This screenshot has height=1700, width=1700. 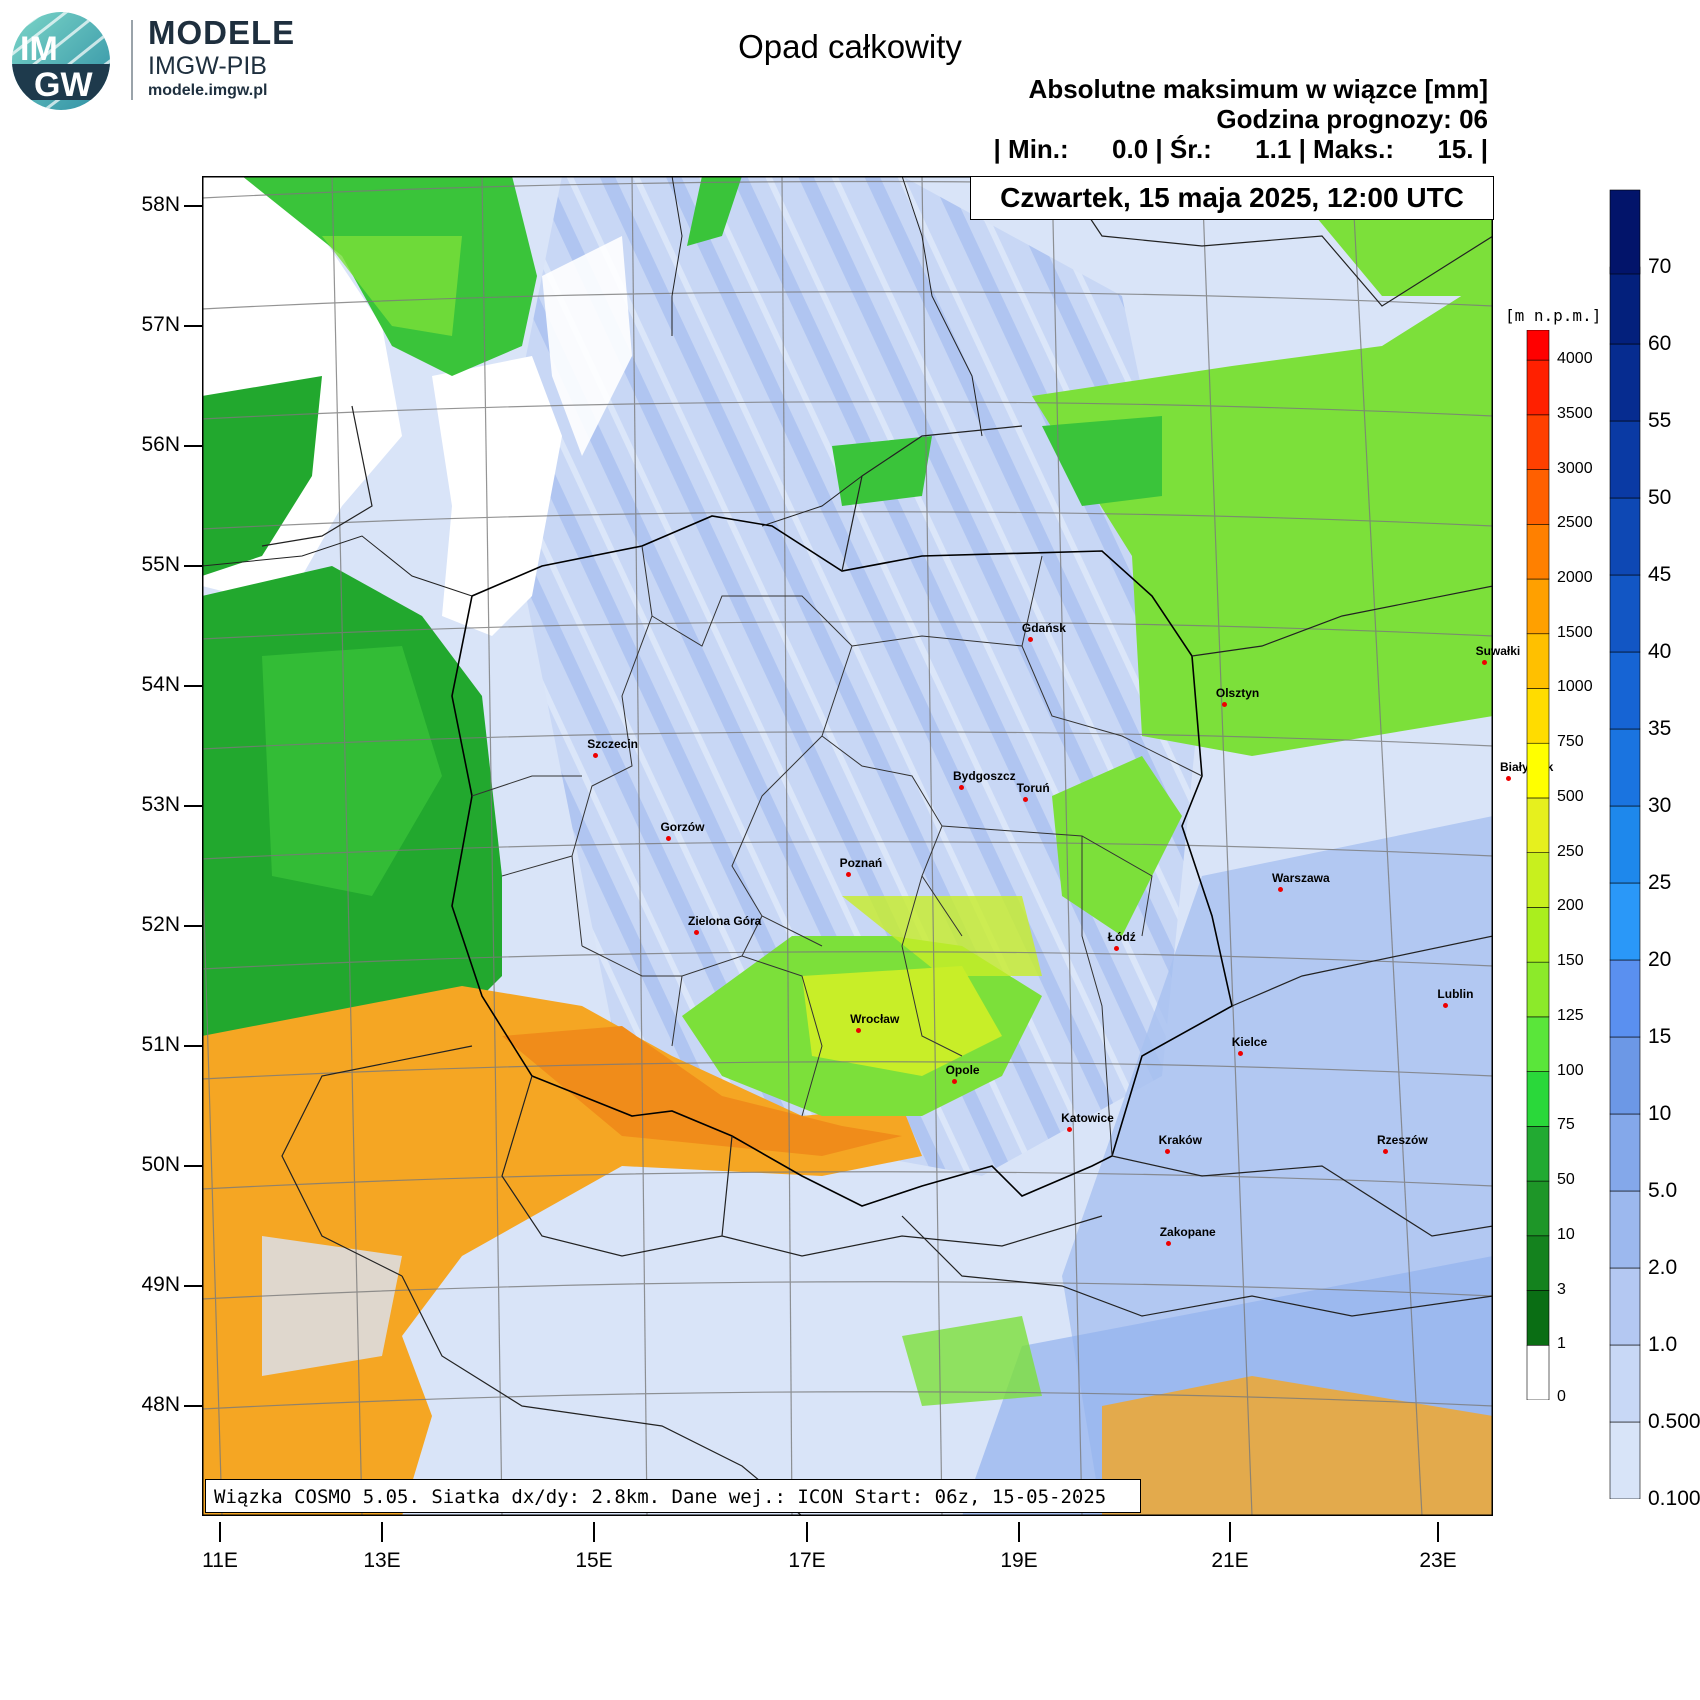 I want to click on city-marker-zielona-gora, so click(x=696, y=933).